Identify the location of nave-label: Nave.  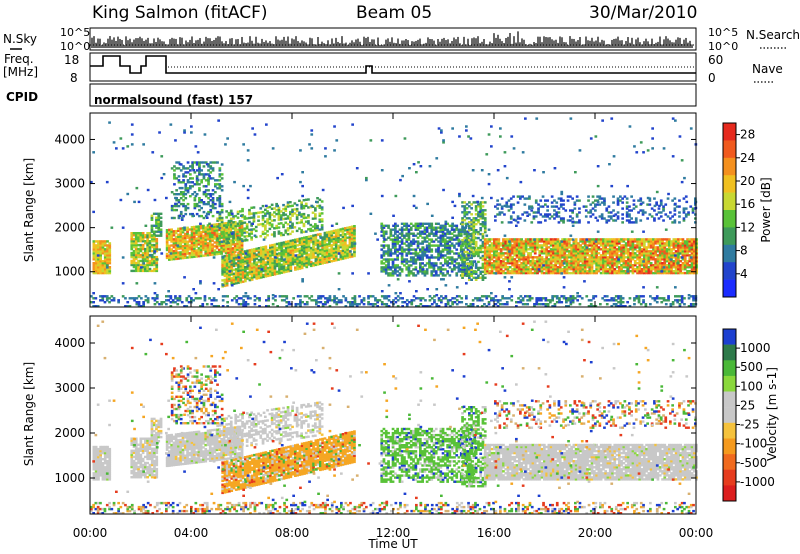
(767, 69).